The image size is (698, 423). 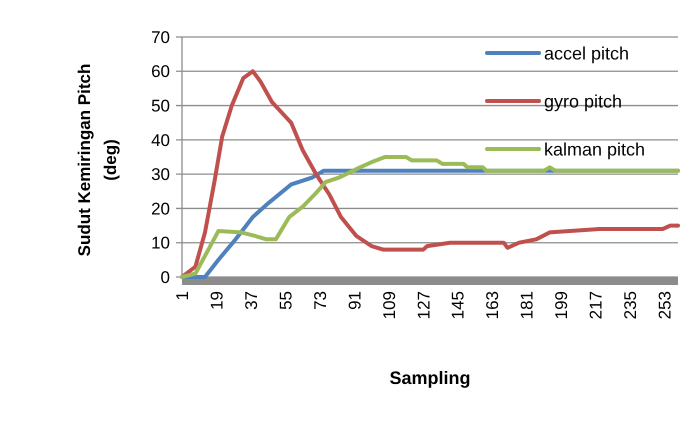 I want to click on x-tick-label: 235, so click(x=630, y=305).